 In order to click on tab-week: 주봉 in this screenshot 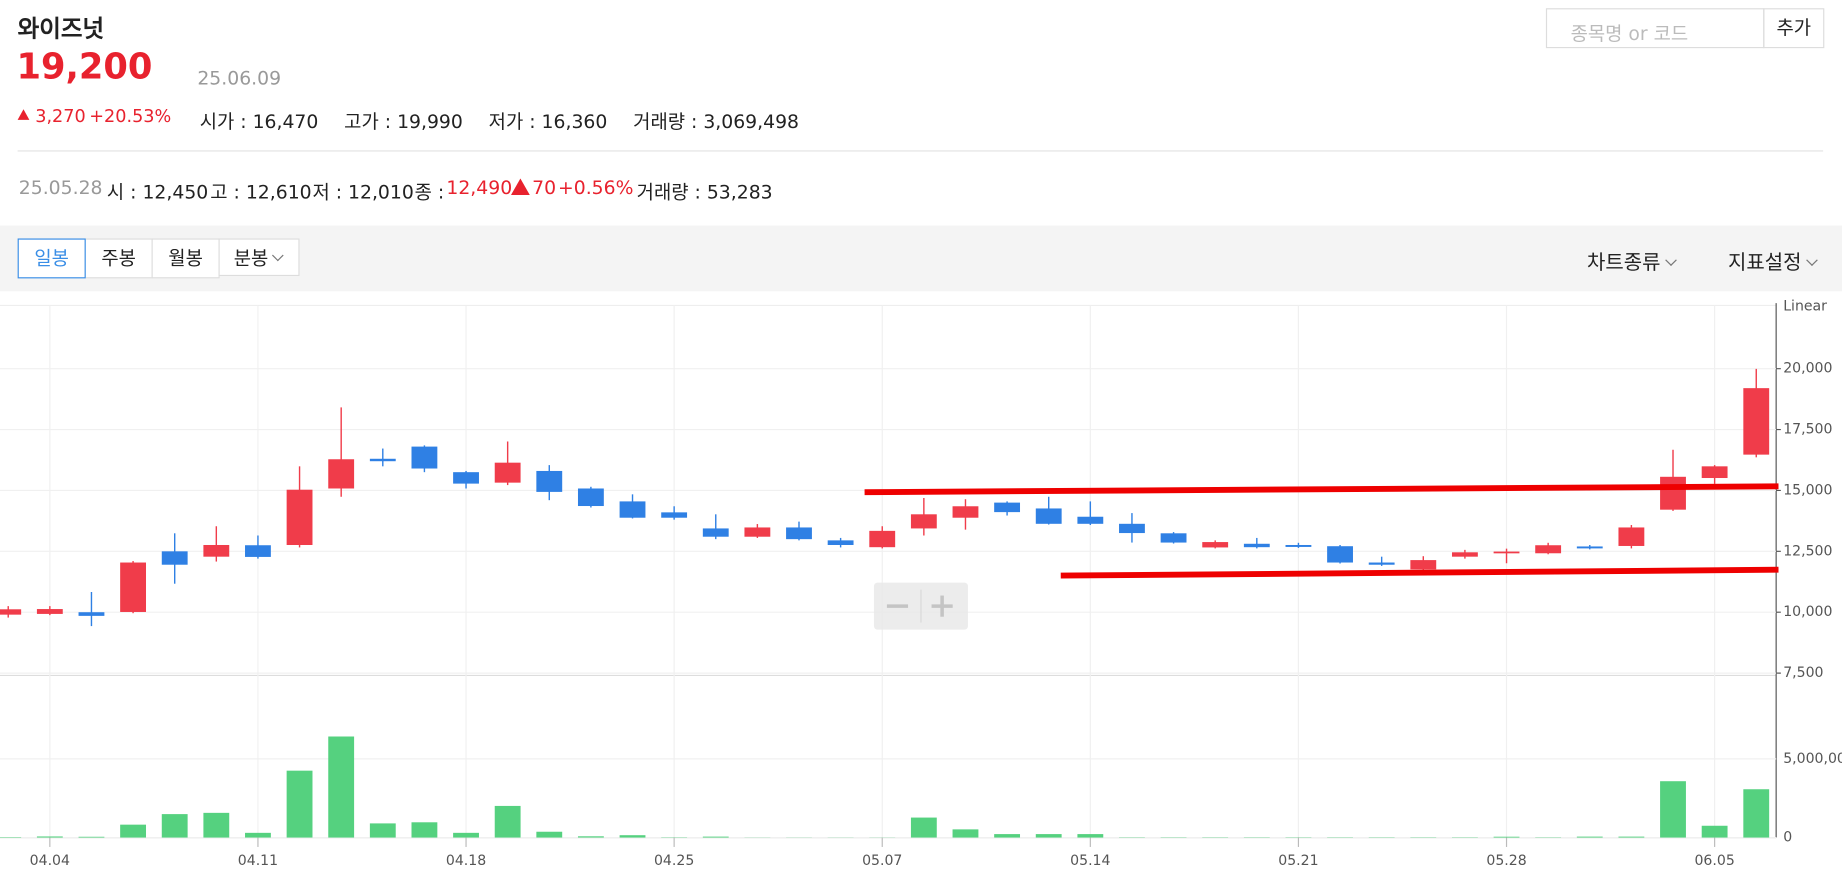, I will do `click(118, 258)`.